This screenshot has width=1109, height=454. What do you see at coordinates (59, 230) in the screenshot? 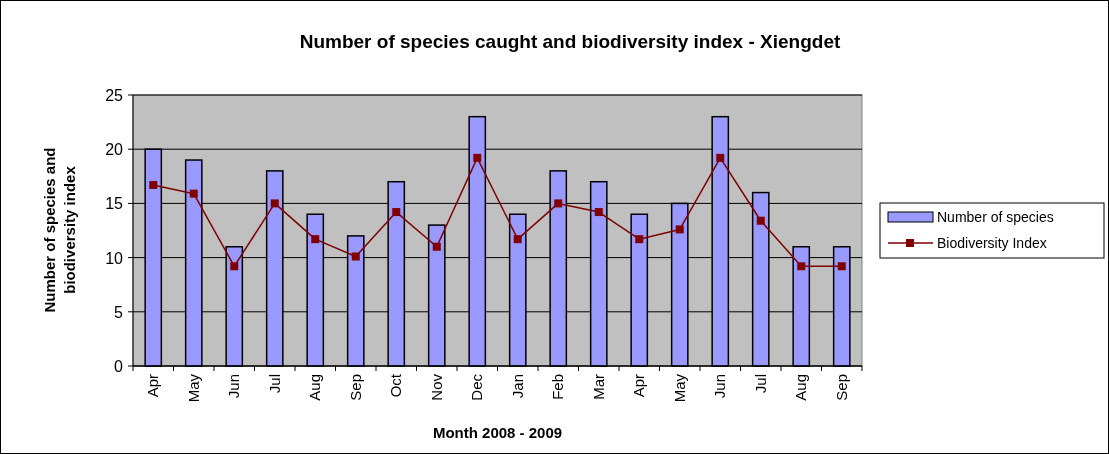
I see `y-axis-title: Number of species and biodiversity index` at bounding box center [59, 230].